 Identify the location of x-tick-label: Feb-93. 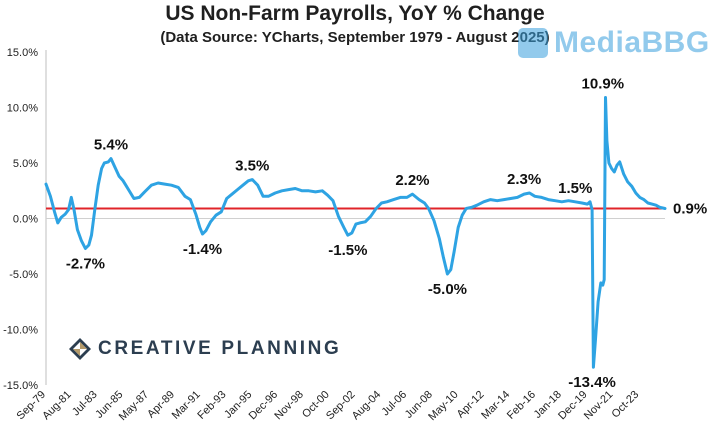
(211, 405).